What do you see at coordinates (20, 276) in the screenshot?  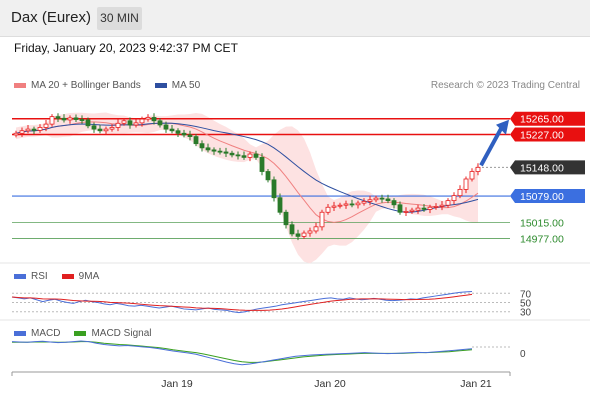 I see `rsi-swatch` at bounding box center [20, 276].